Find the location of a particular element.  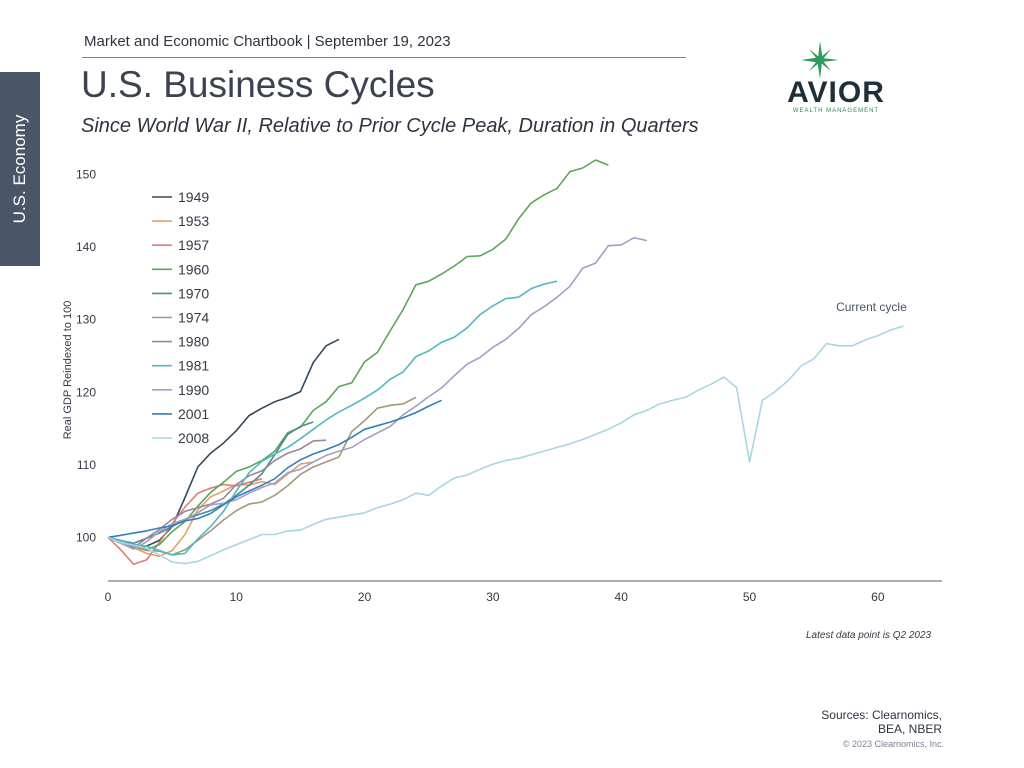

legend-label-1990: 1990 is located at coordinates (193, 390).